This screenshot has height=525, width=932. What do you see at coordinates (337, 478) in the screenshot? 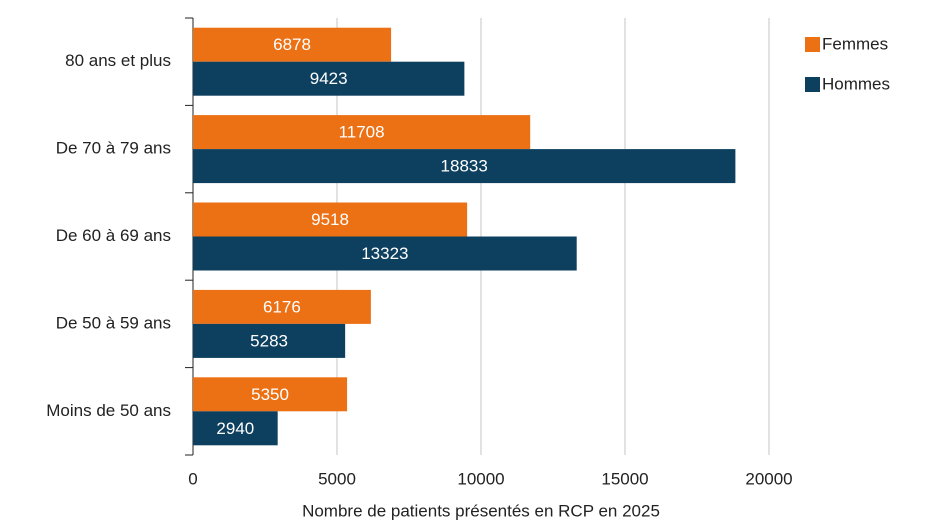
I see `x-tick-label: 5000` at bounding box center [337, 478].